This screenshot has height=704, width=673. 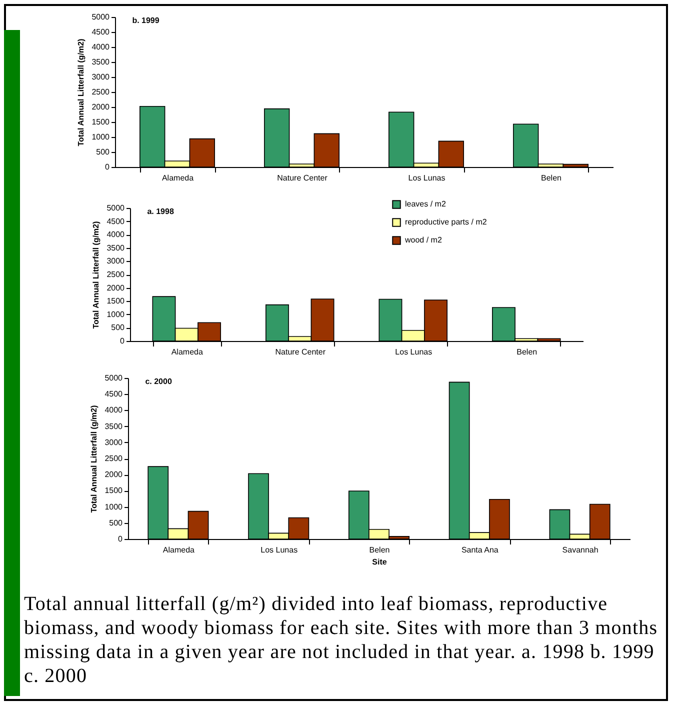 I want to click on chart-title: c. 2000, so click(x=158, y=381).